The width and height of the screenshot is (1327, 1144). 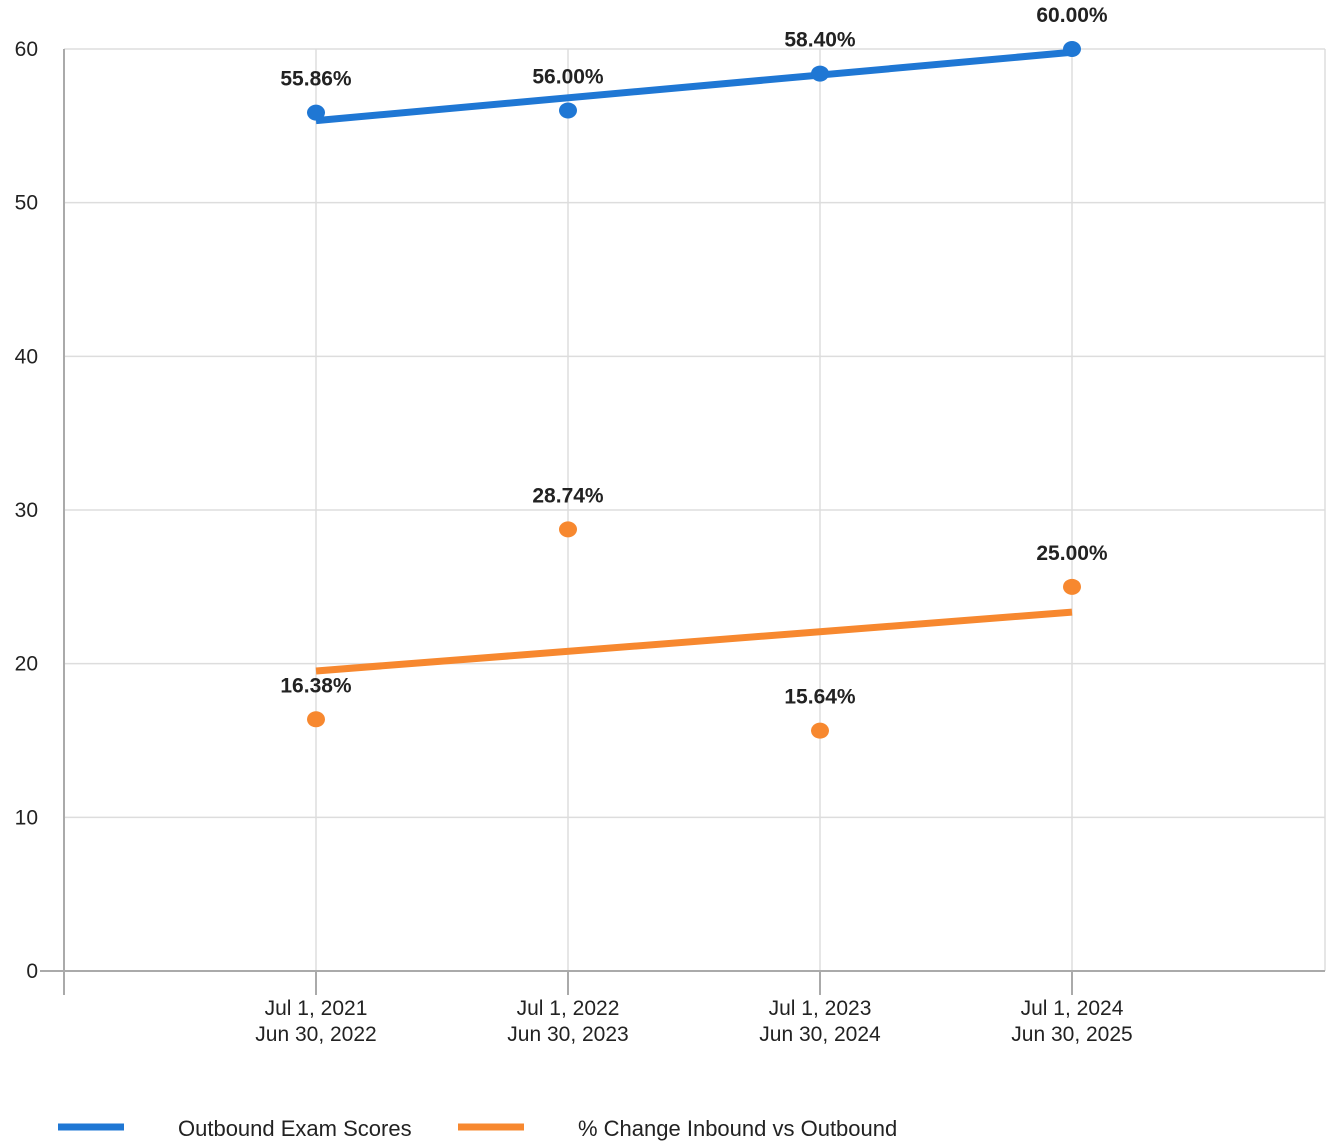 What do you see at coordinates (26, 510) in the screenshot?
I see `y-tick-label: 30` at bounding box center [26, 510].